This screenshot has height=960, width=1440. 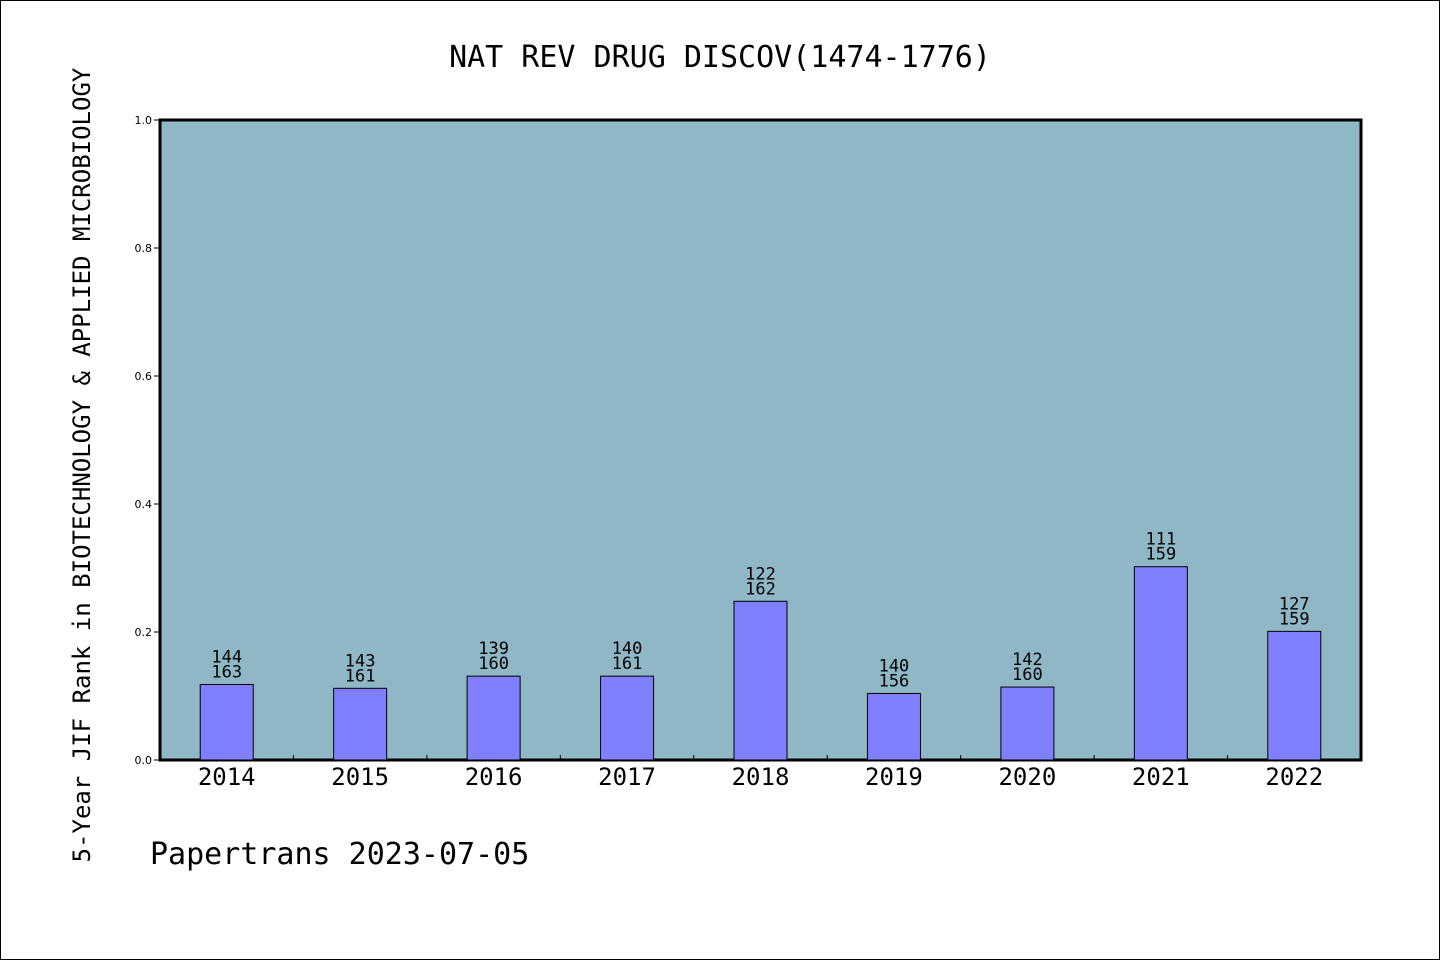 What do you see at coordinates (360, 724) in the screenshot?
I see `bar-2015` at bounding box center [360, 724].